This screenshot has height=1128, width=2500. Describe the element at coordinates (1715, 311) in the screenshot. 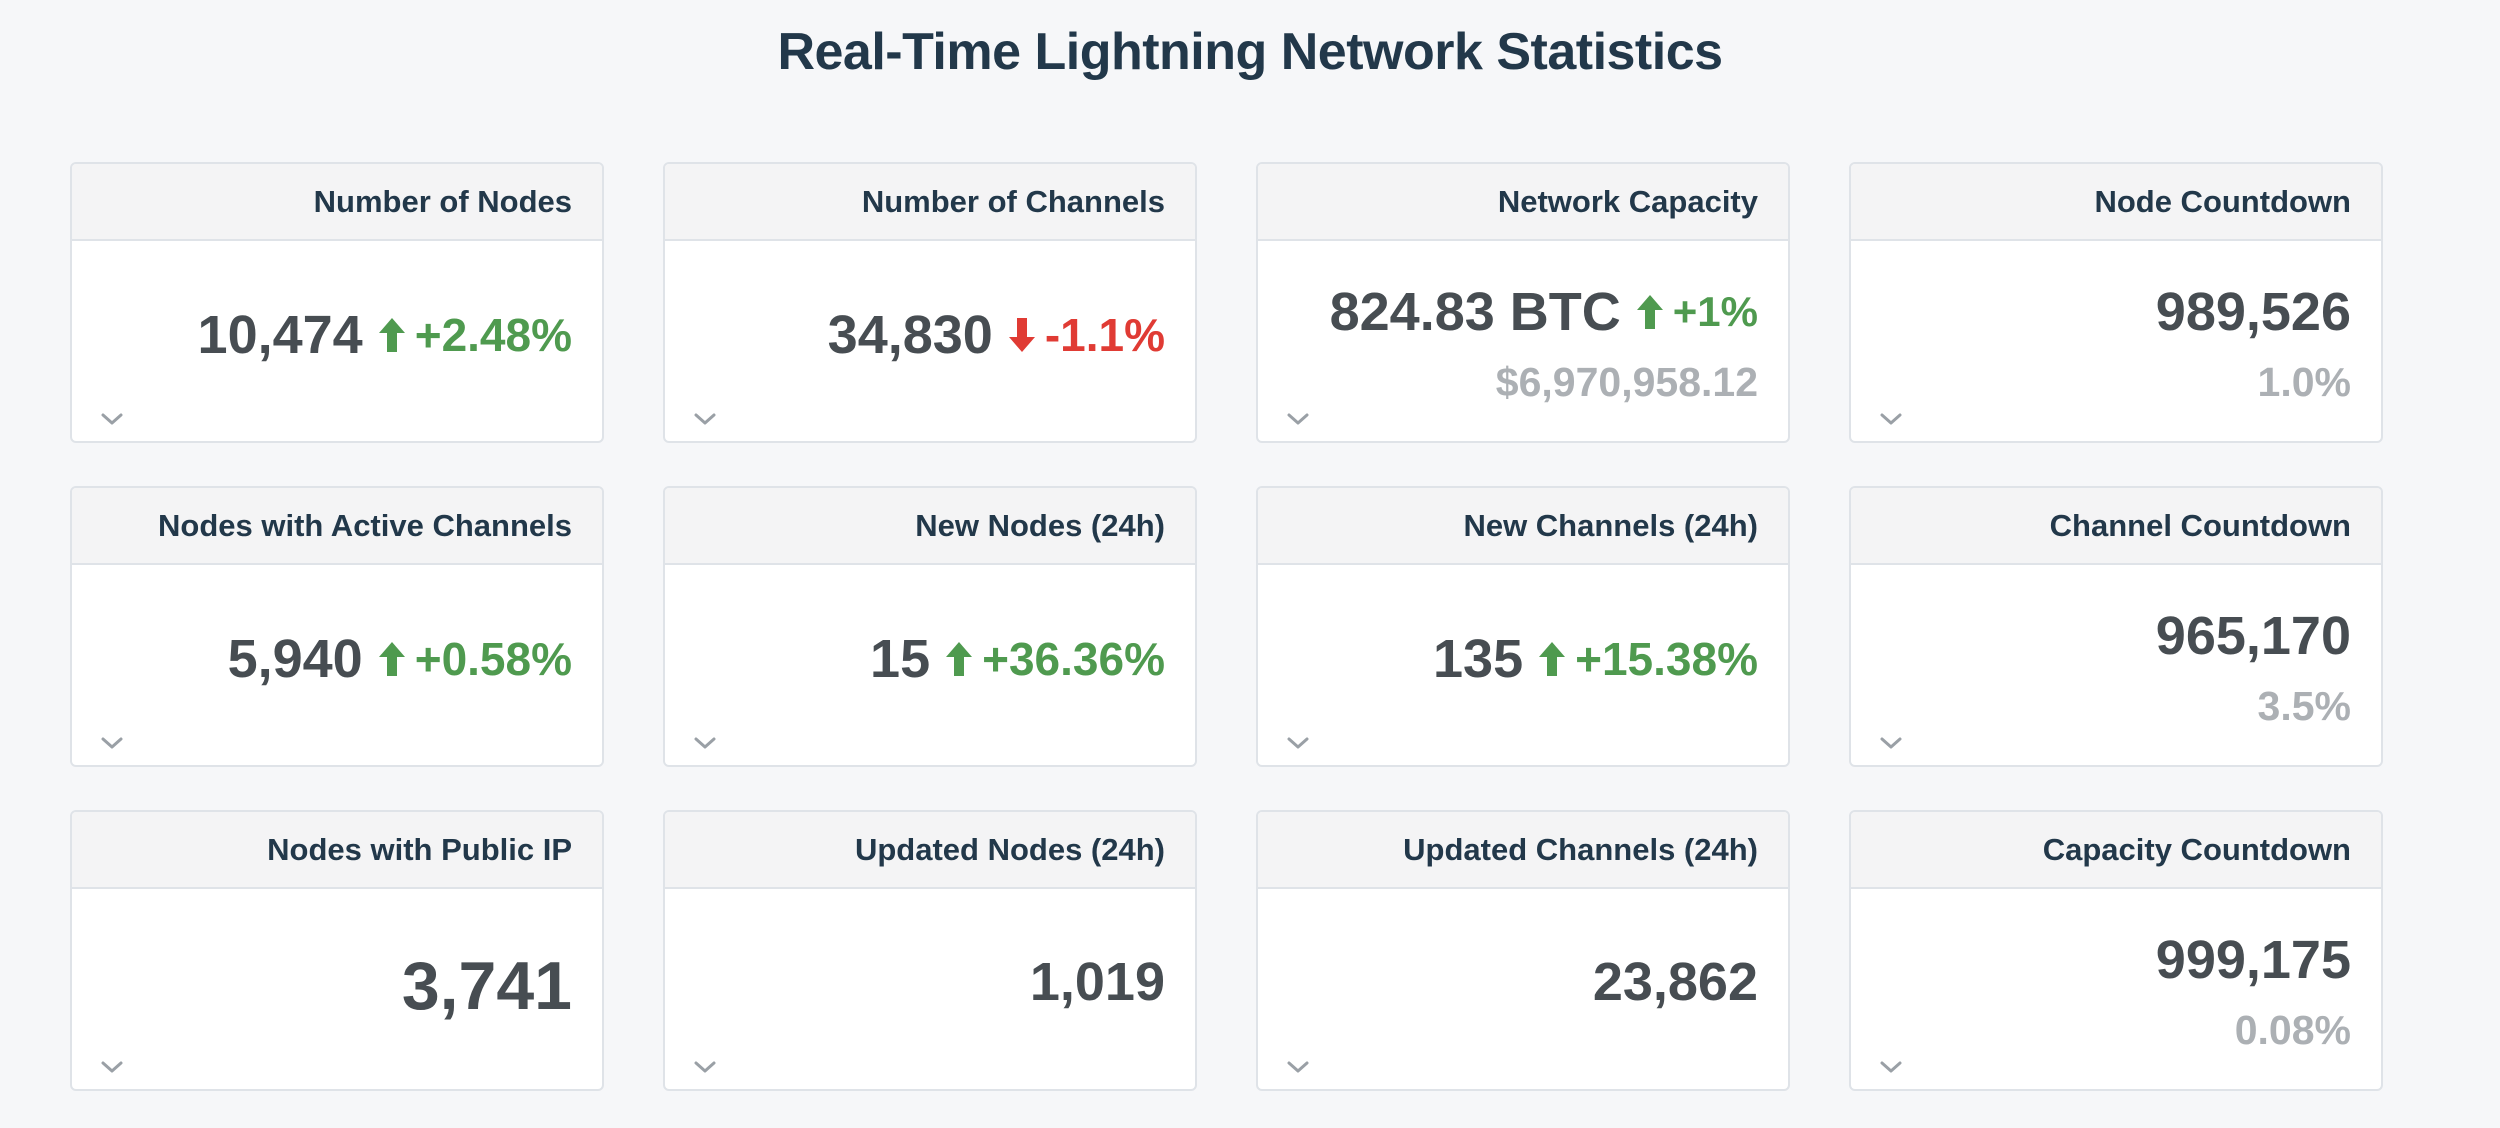

I see `change-value: +1%` at that location.